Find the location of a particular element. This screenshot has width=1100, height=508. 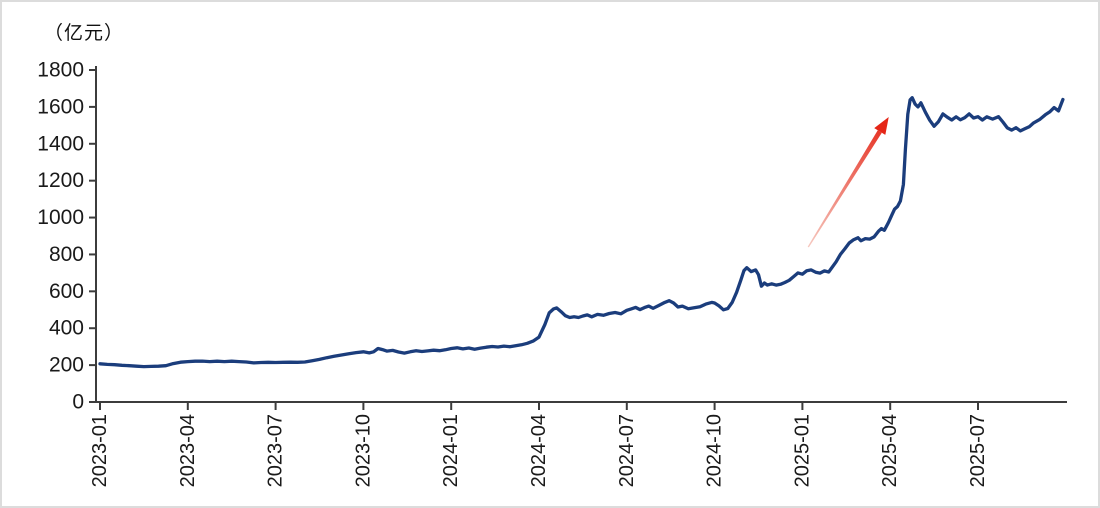

x-axis-tick-label: 2025-07 is located at coordinates (978, 450).